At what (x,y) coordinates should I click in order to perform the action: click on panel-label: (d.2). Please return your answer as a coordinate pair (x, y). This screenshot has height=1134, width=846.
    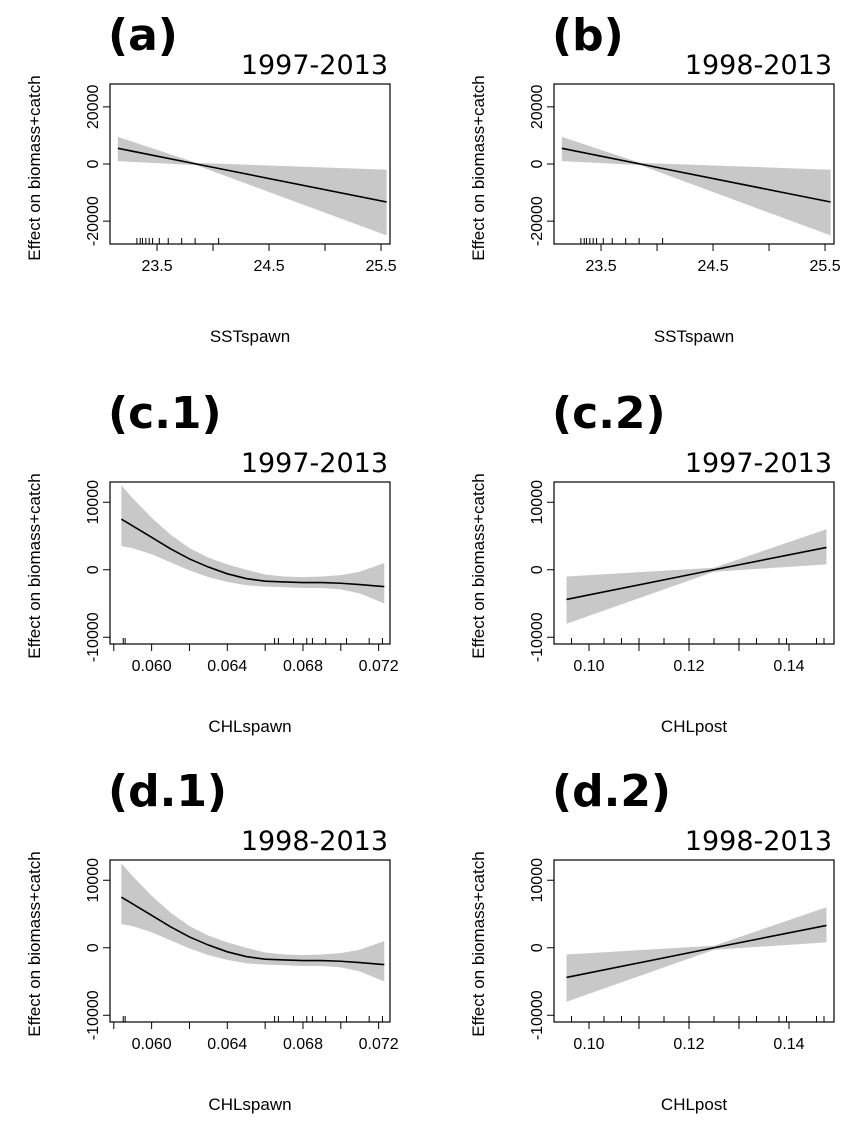
    Looking at the image, I should click on (611, 791).